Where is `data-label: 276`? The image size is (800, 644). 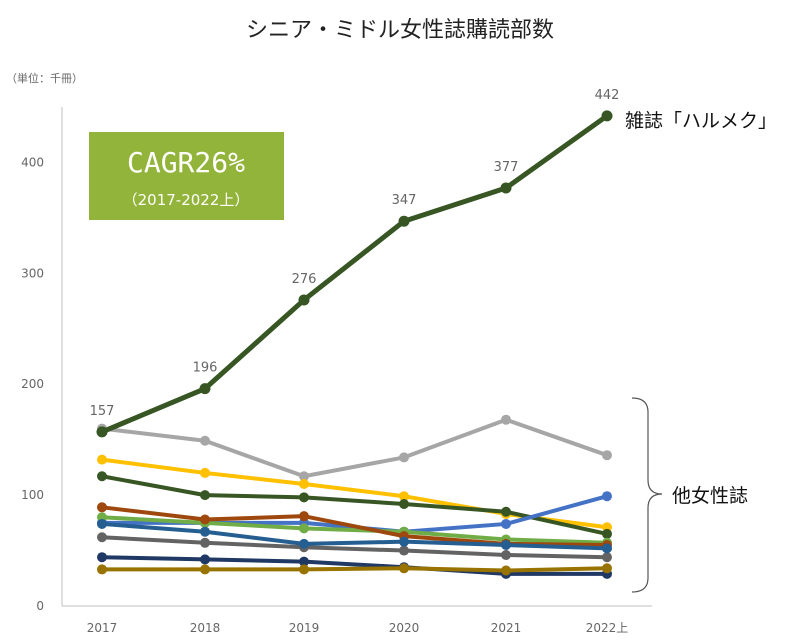
data-label: 276 is located at coordinates (304, 279).